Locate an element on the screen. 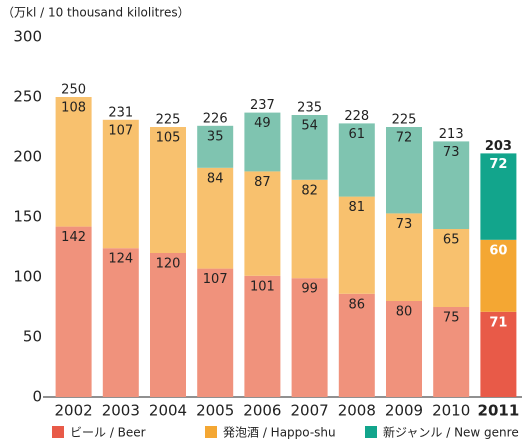 The height and width of the screenshot is (443, 526). y-axis-label: （万kl / 10 thousand kilolitres） is located at coordinates (96, 13).